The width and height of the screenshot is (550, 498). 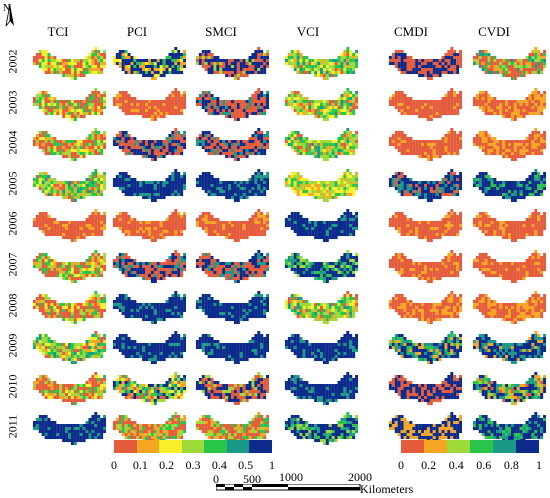 What do you see at coordinates (69, 185) in the screenshot?
I see `map-panel-tci-2005` at bounding box center [69, 185].